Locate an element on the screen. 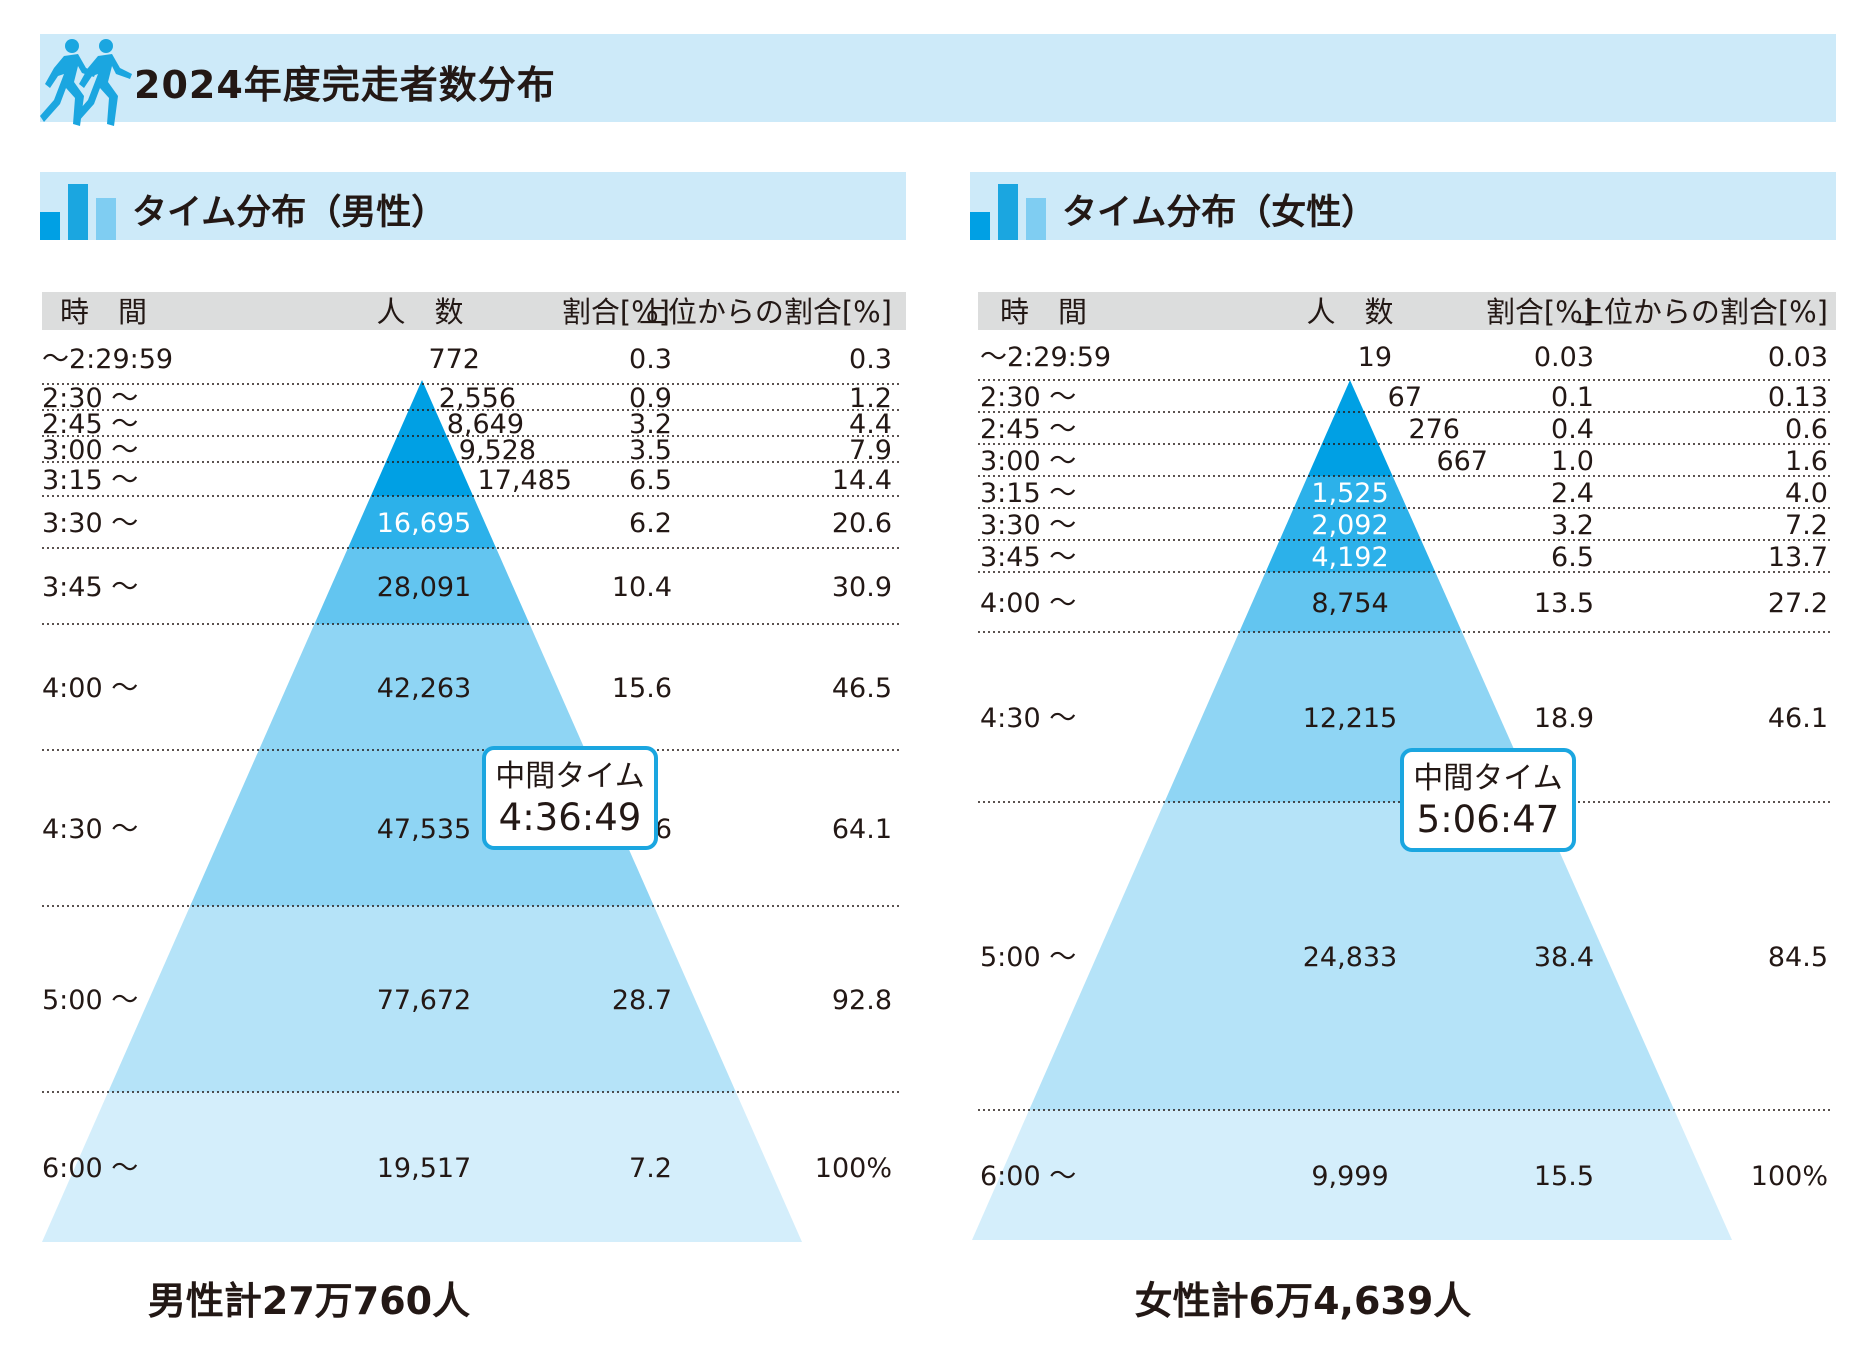 The image size is (1870, 1350). female-column-header: 上位からの割合[%] is located at coordinates (1701, 312).